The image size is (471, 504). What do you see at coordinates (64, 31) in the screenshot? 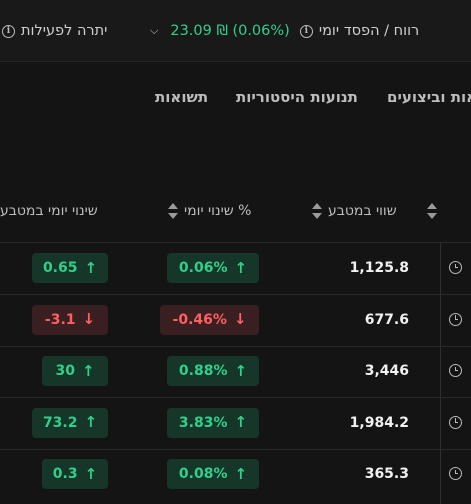
I see `balance-label: יתרה לפעילות` at bounding box center [64, 31].